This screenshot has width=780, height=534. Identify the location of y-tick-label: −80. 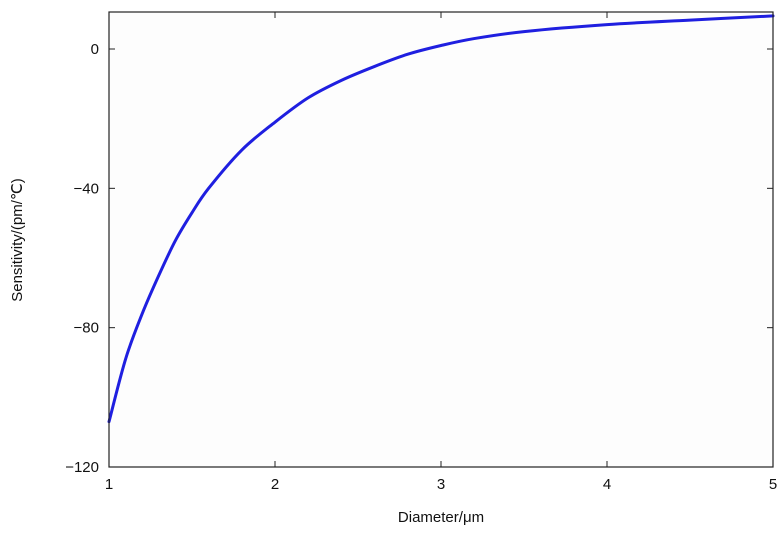
(86, 328).